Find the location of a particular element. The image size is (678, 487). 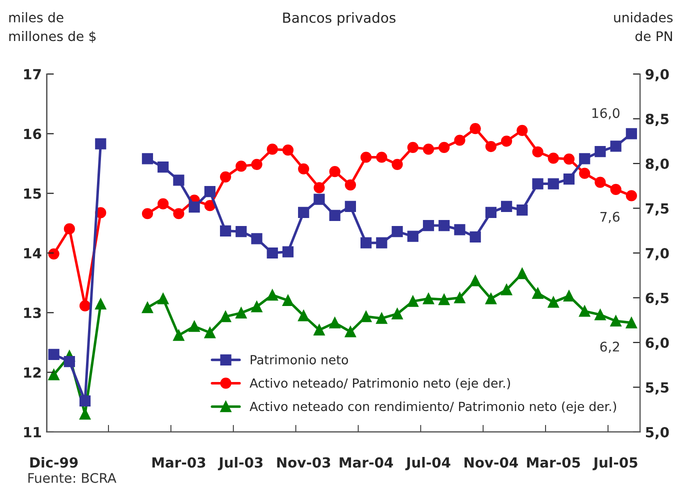

x-tick-label: Jul-04 is located at coordinates (427, 463).